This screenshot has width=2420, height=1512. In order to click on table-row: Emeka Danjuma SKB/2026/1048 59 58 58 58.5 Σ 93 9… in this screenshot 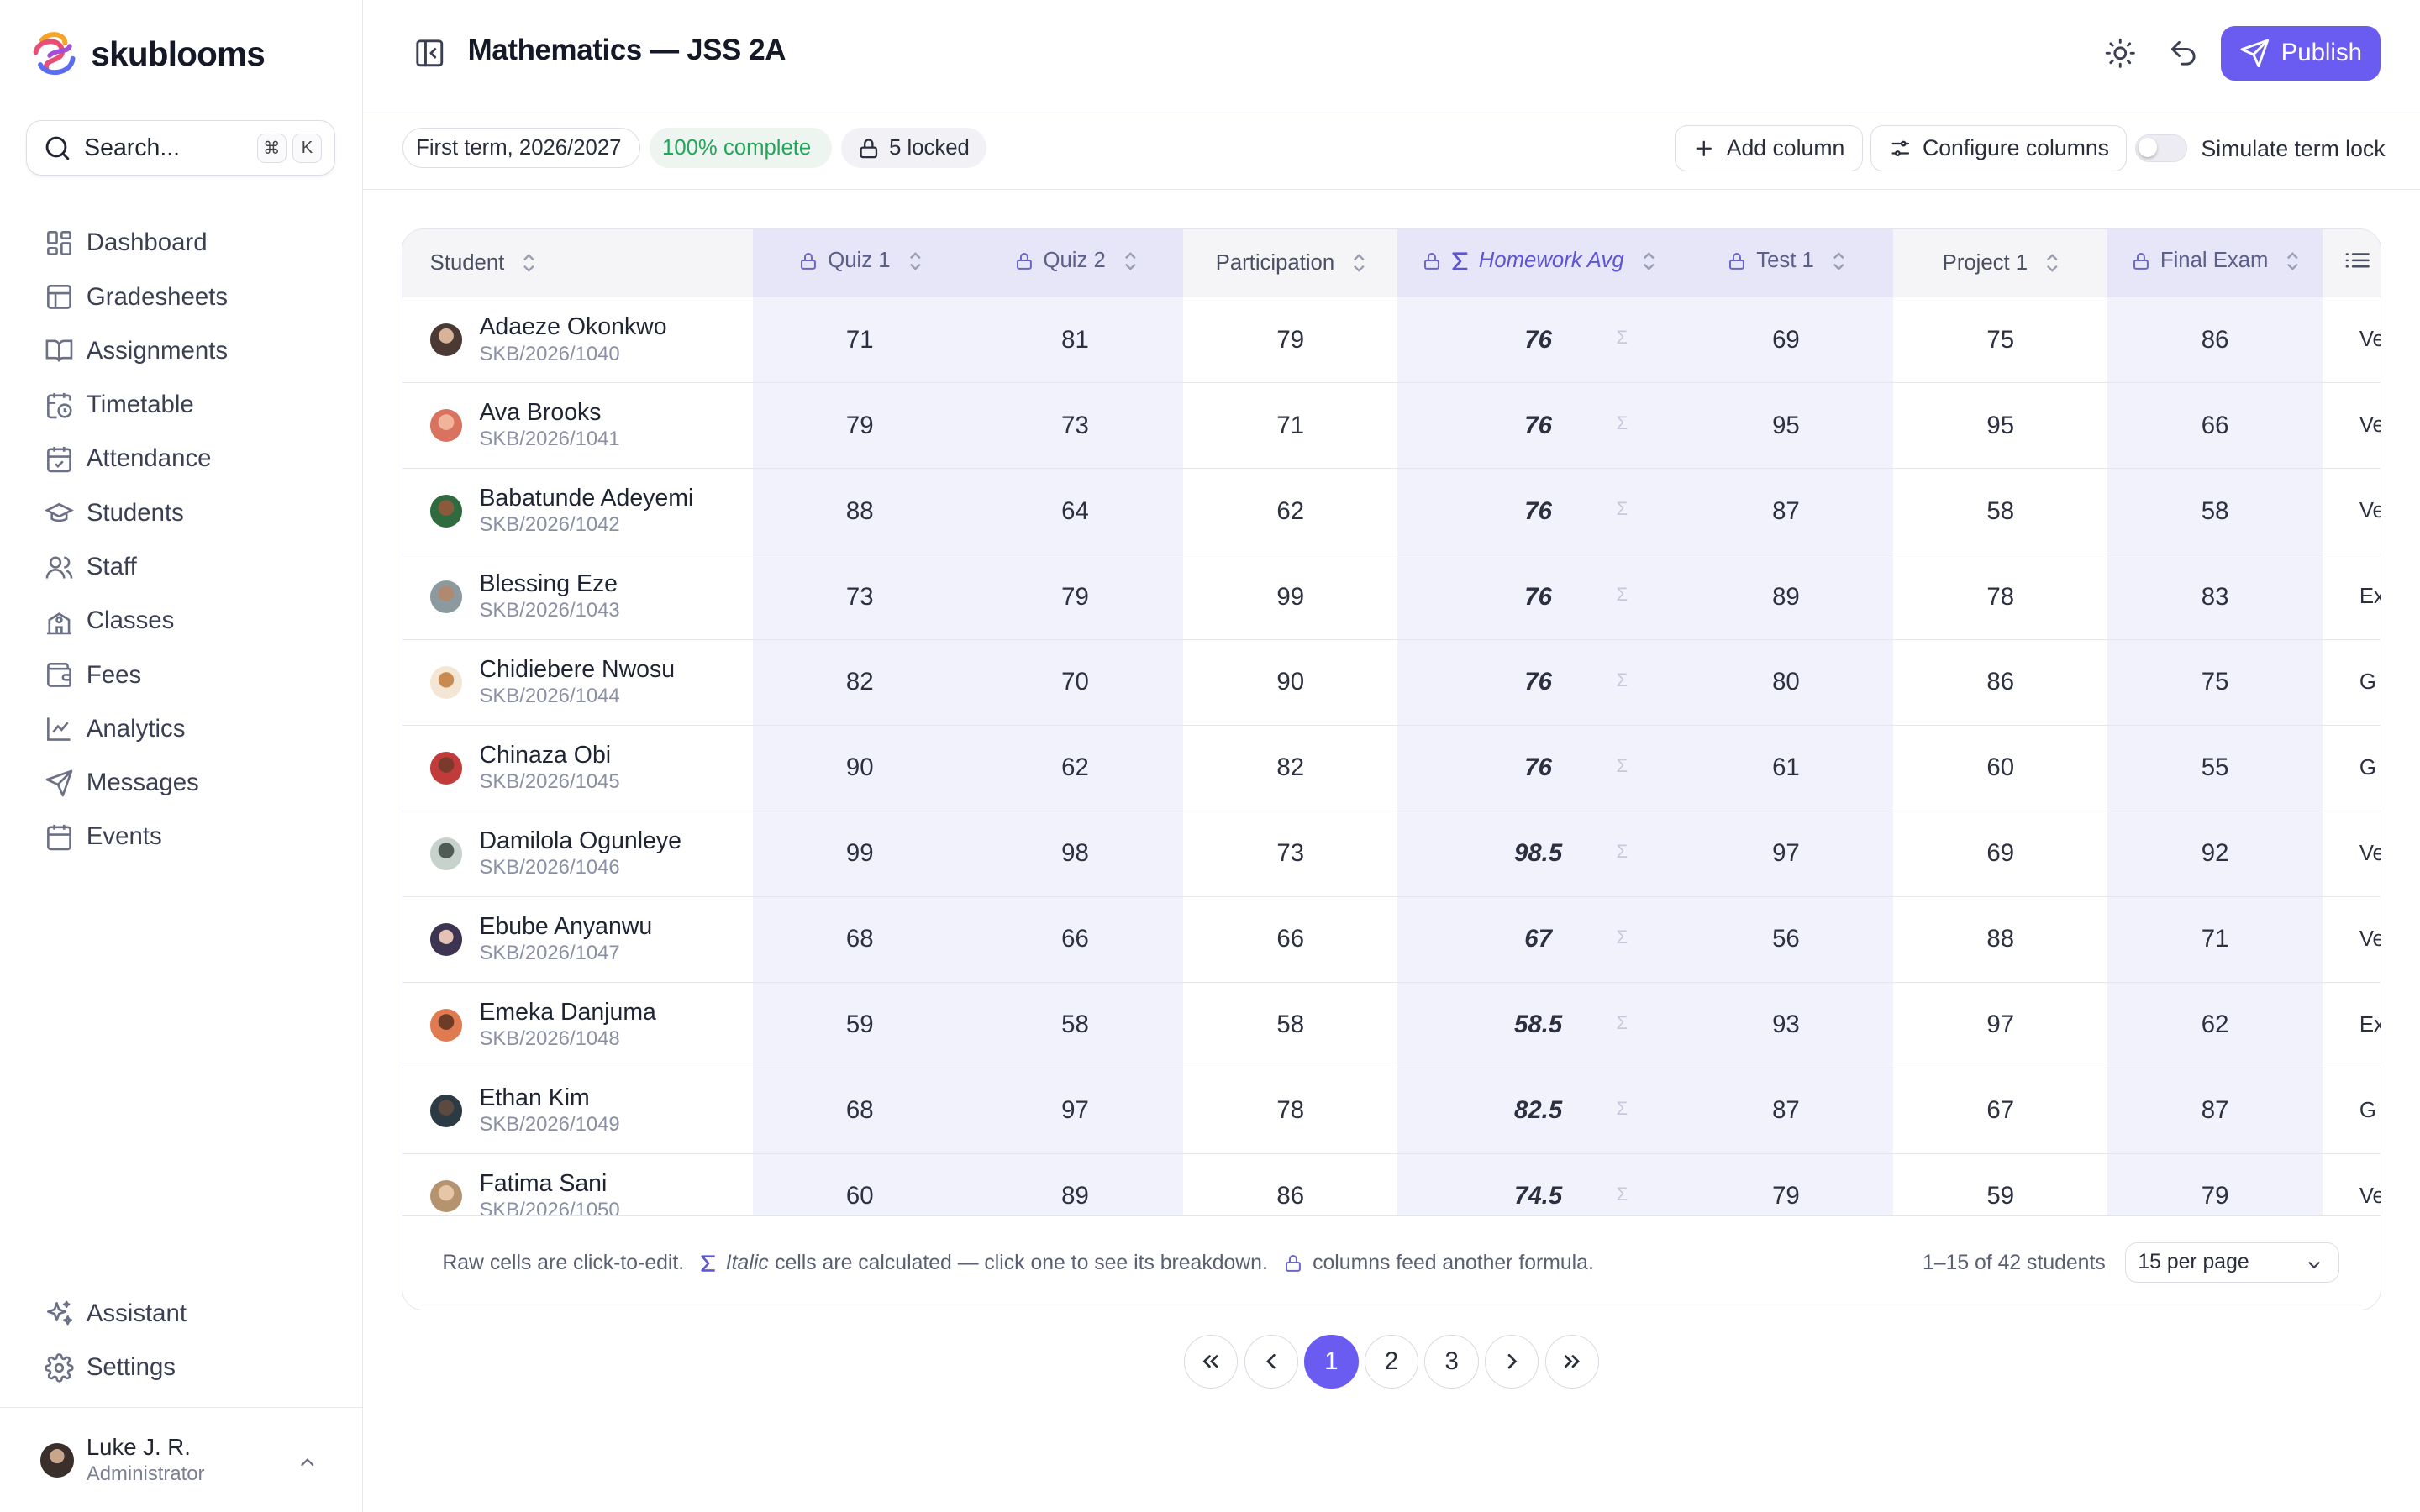, I will do `click(1391, 1025)`.